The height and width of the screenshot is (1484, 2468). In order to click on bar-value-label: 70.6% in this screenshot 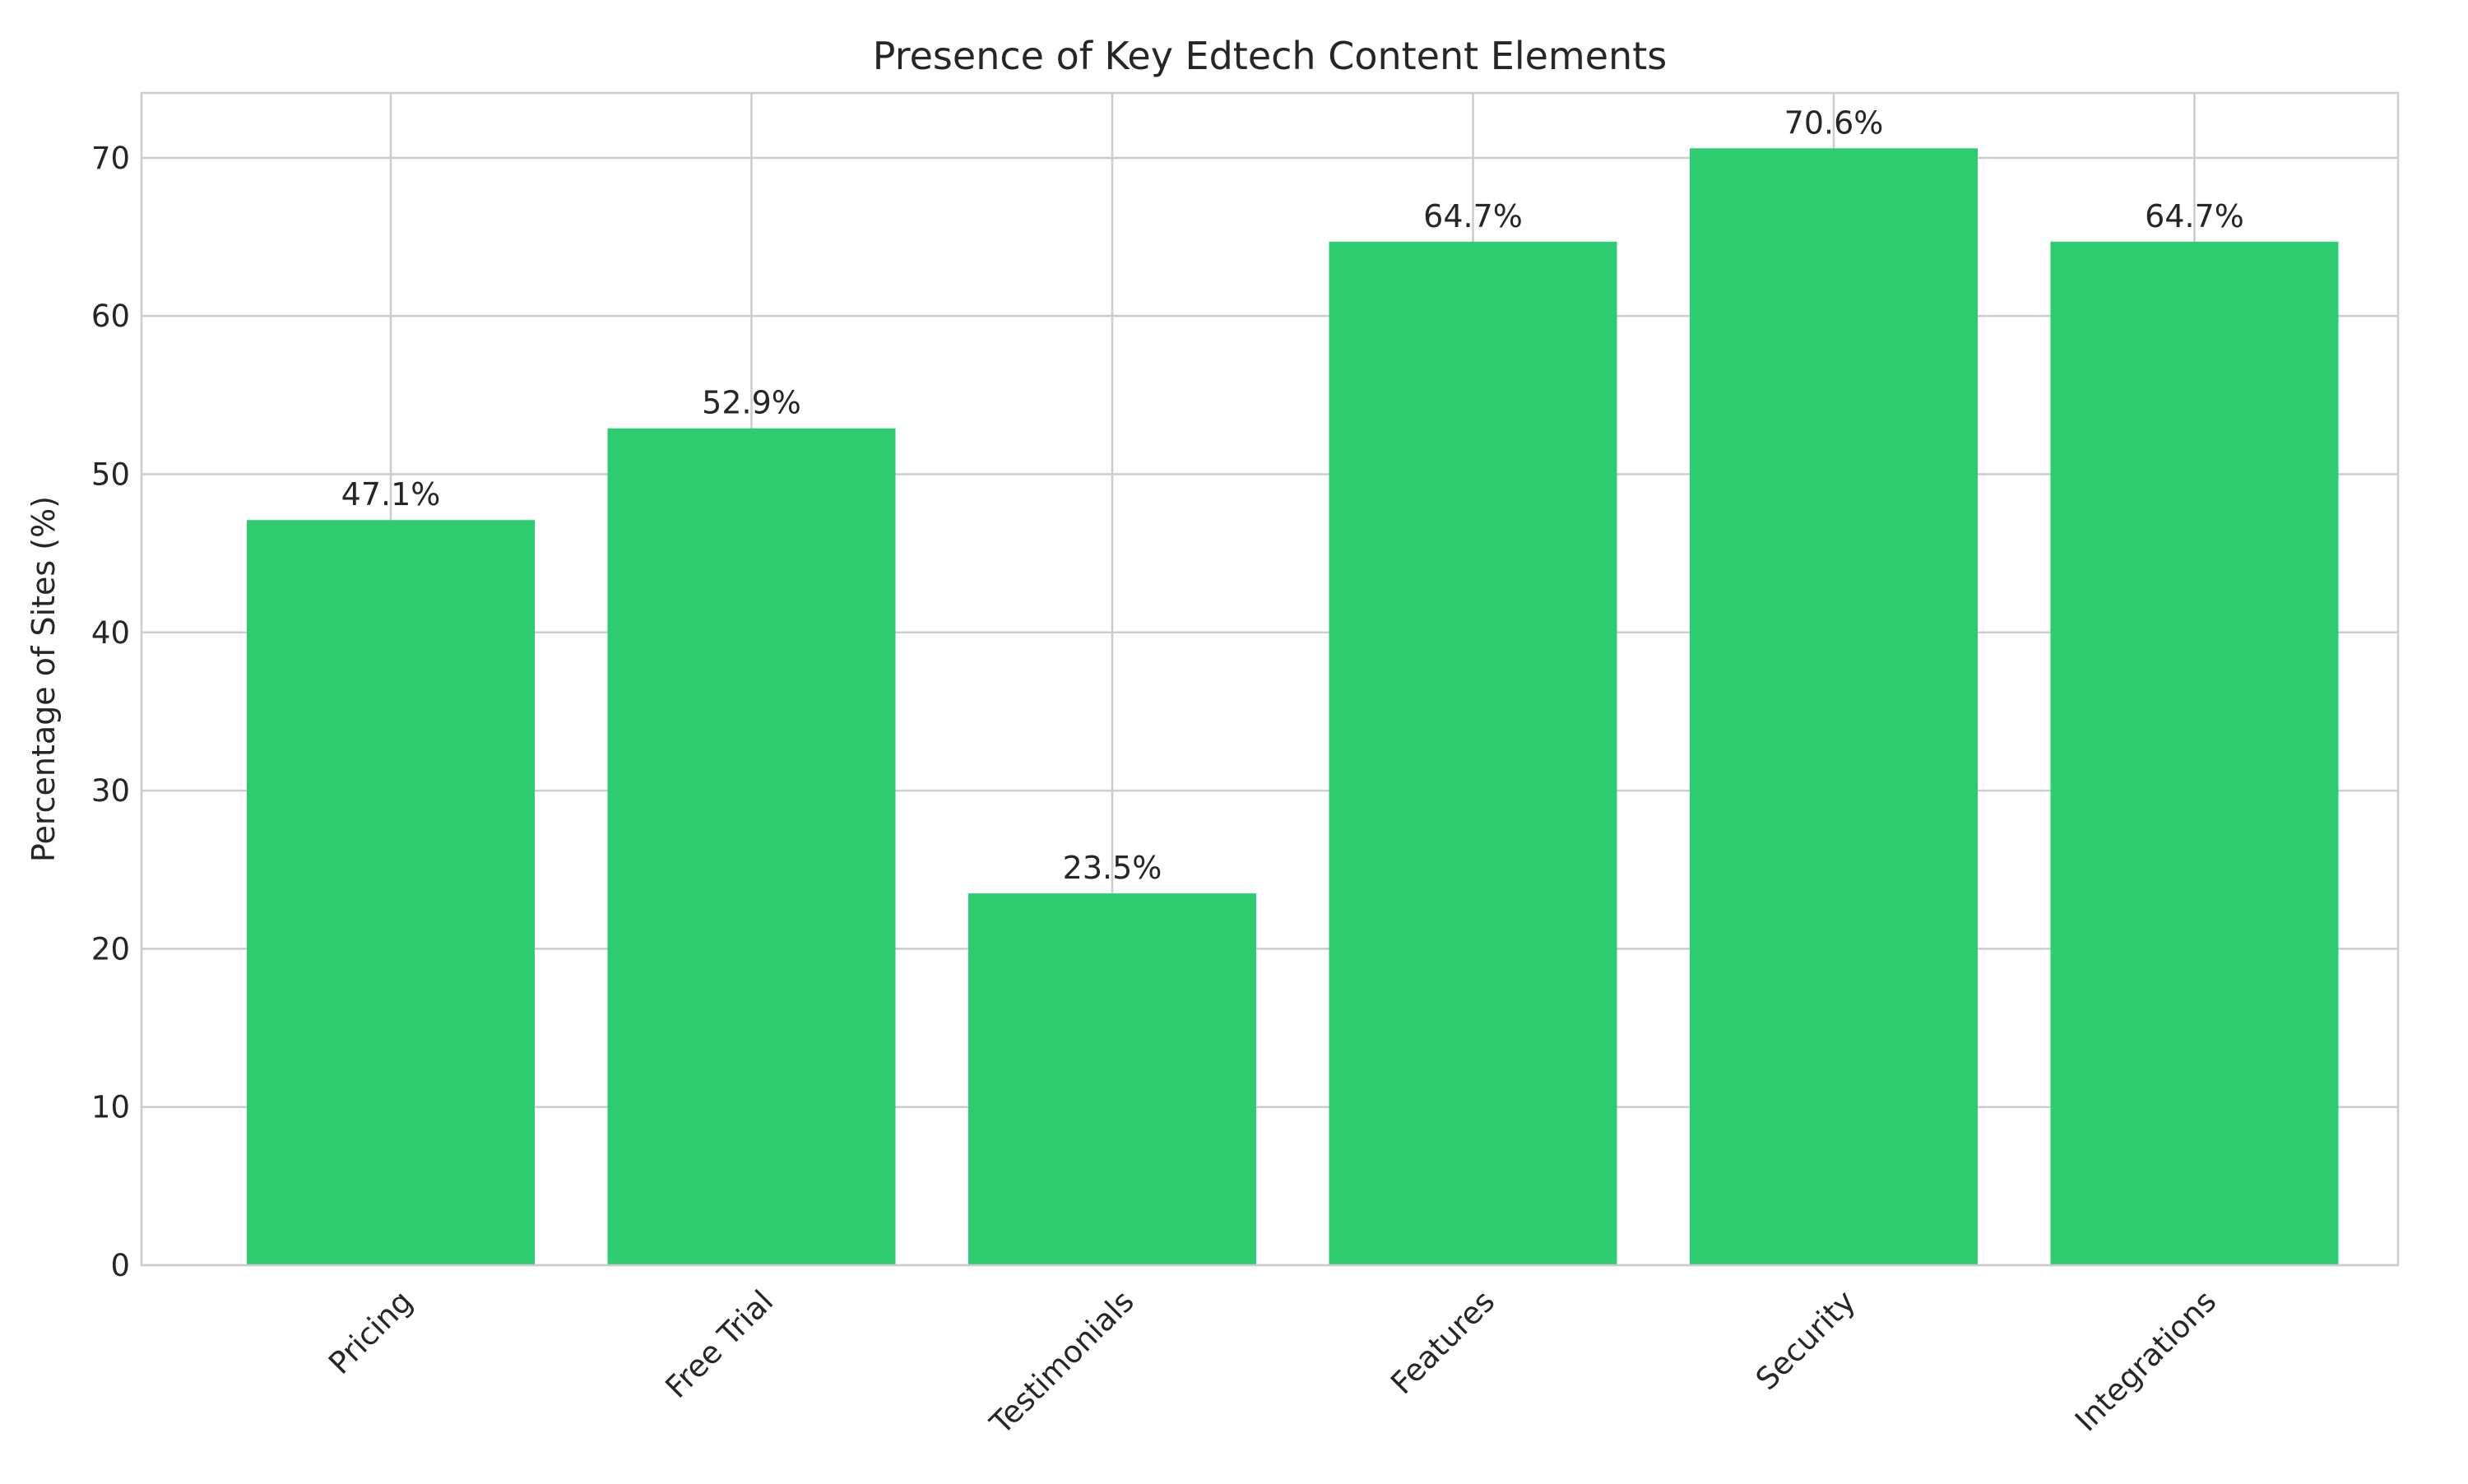, I will do `click(1834, 122)`.